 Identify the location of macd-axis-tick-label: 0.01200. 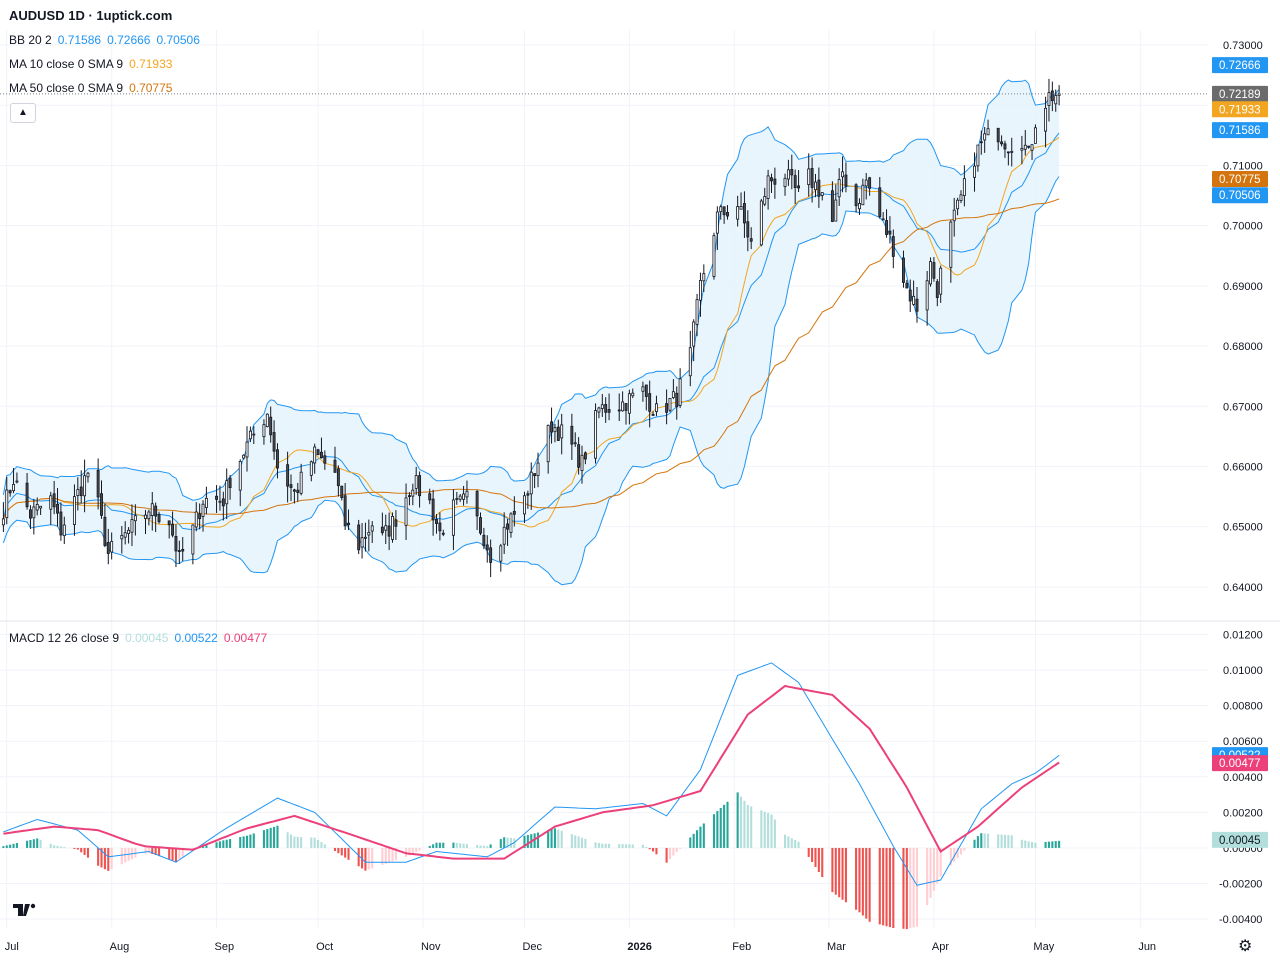
(1243, 635).